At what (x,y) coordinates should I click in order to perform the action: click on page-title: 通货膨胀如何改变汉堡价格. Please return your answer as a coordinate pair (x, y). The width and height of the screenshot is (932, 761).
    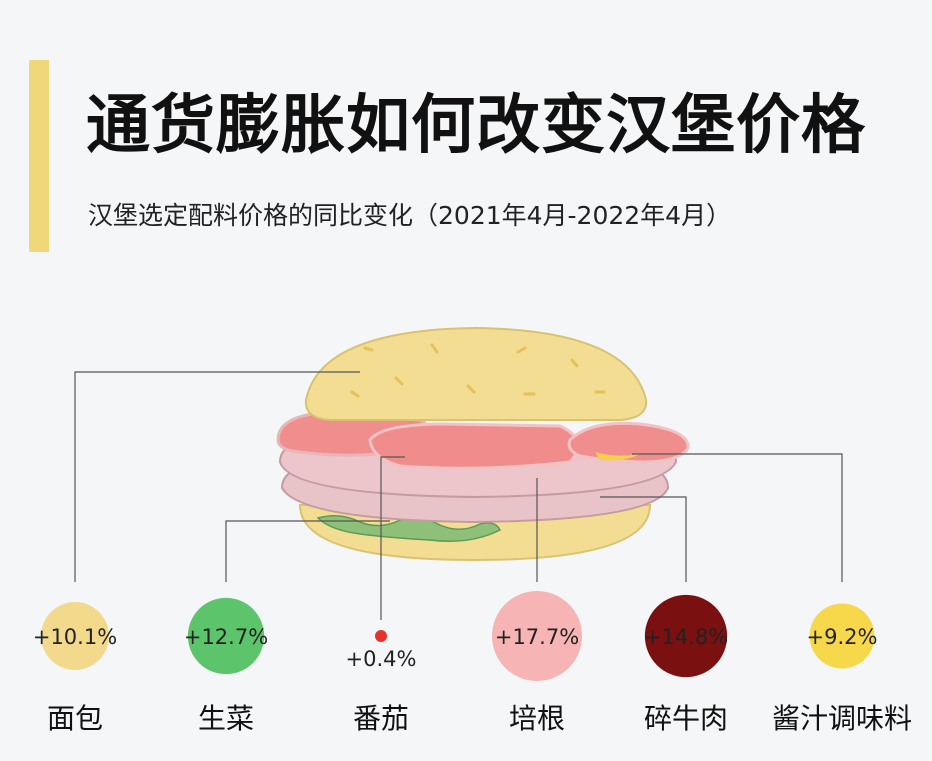
    Looking at the image, I should click on (476, 126).